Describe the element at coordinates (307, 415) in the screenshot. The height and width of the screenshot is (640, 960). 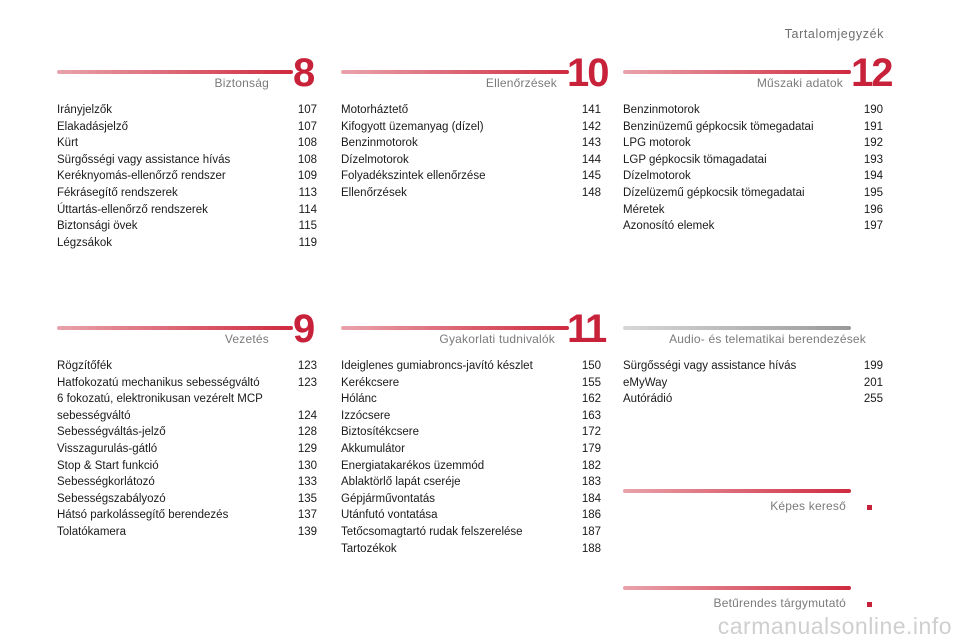
I see `toc-entry-page: 124` at that location.